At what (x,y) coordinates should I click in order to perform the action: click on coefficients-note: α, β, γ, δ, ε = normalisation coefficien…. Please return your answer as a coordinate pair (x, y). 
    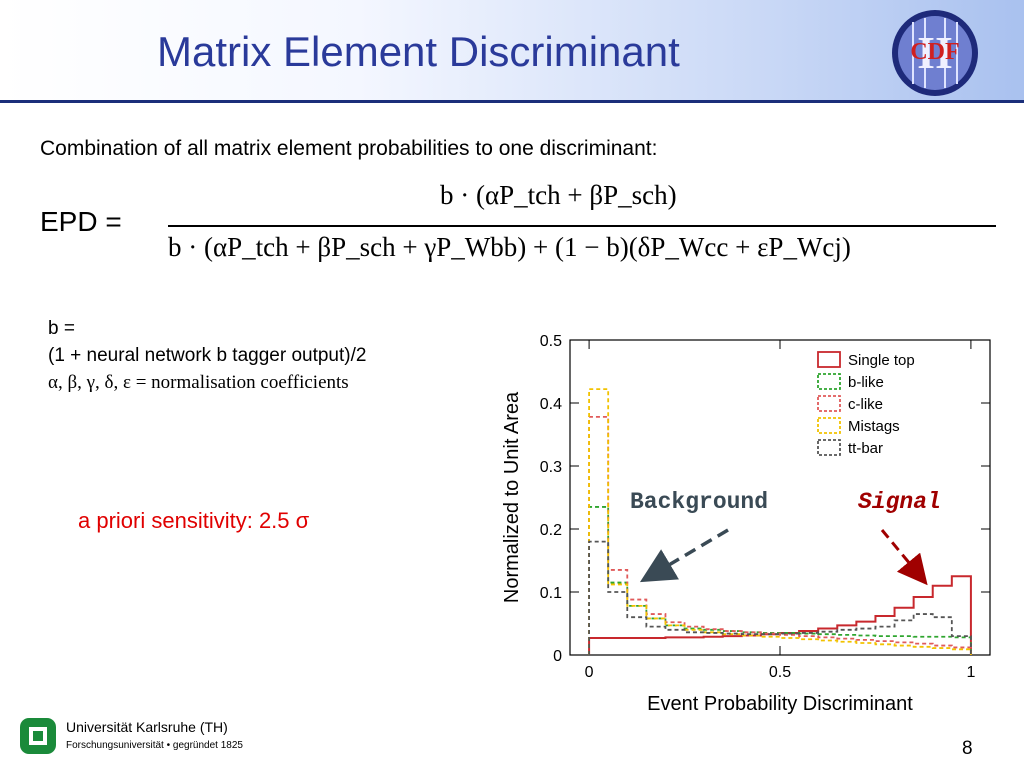
    Looking at the image, I should click on (198, 382).